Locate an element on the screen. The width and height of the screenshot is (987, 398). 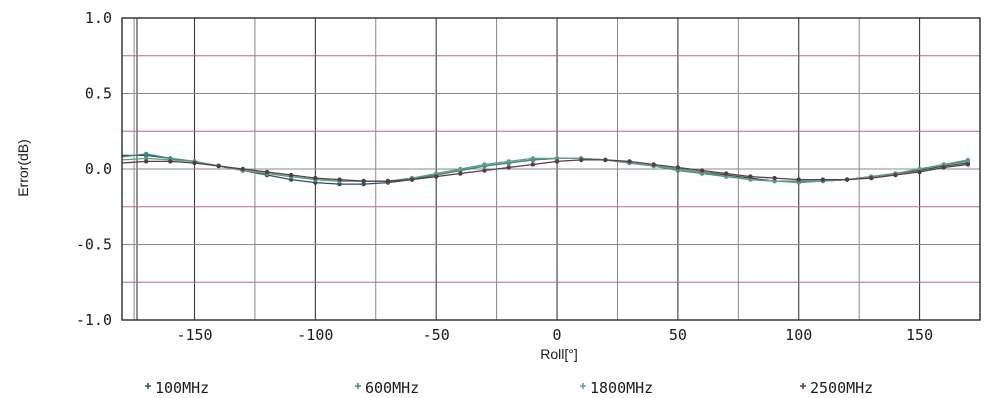
x-axis-label: Roll[°] is located at coordinates (559, 354).